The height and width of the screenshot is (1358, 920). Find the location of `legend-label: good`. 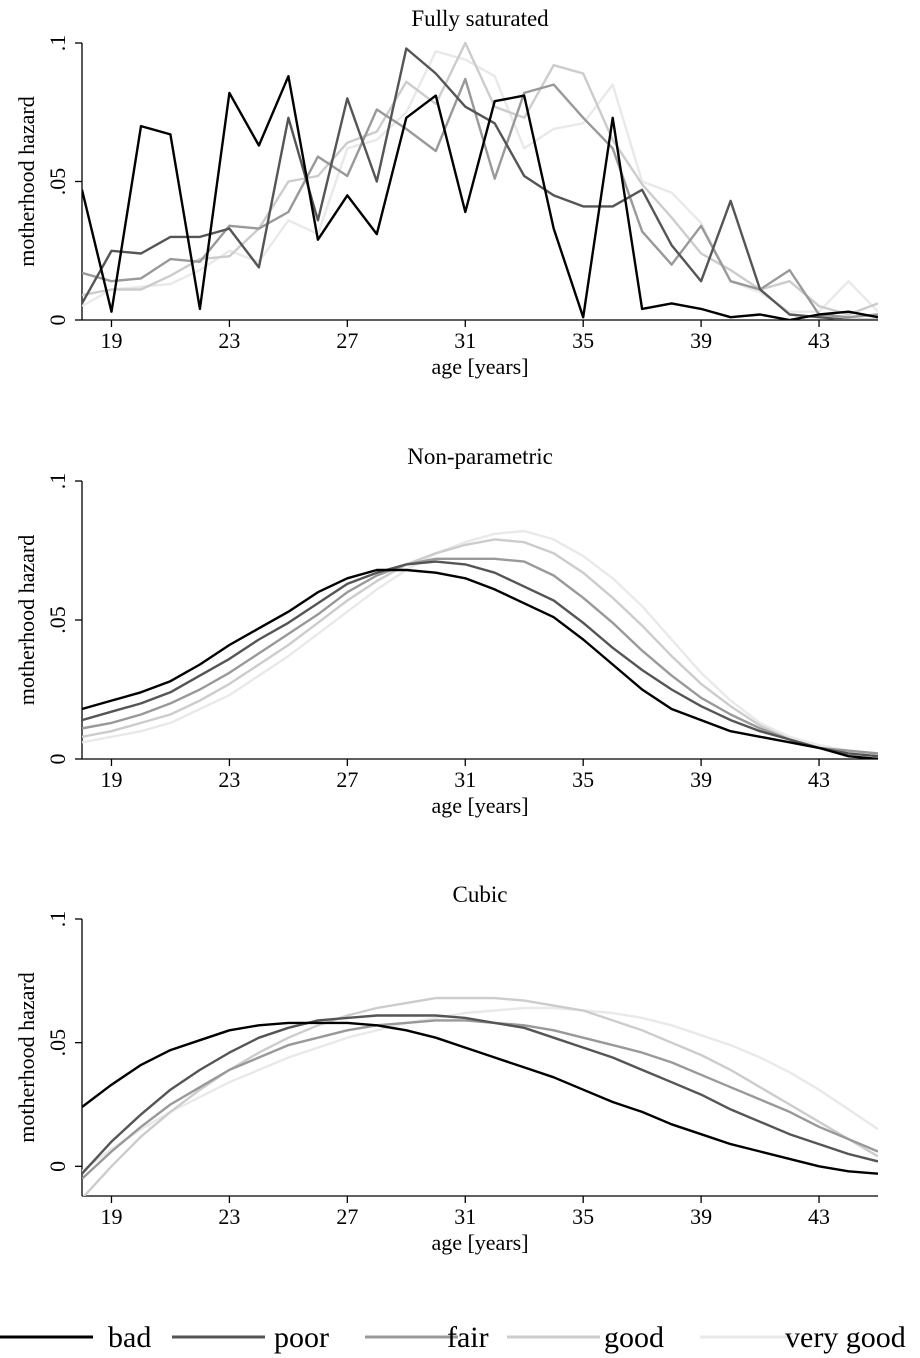

legend-label: good is located at coordinates (634, 1337).